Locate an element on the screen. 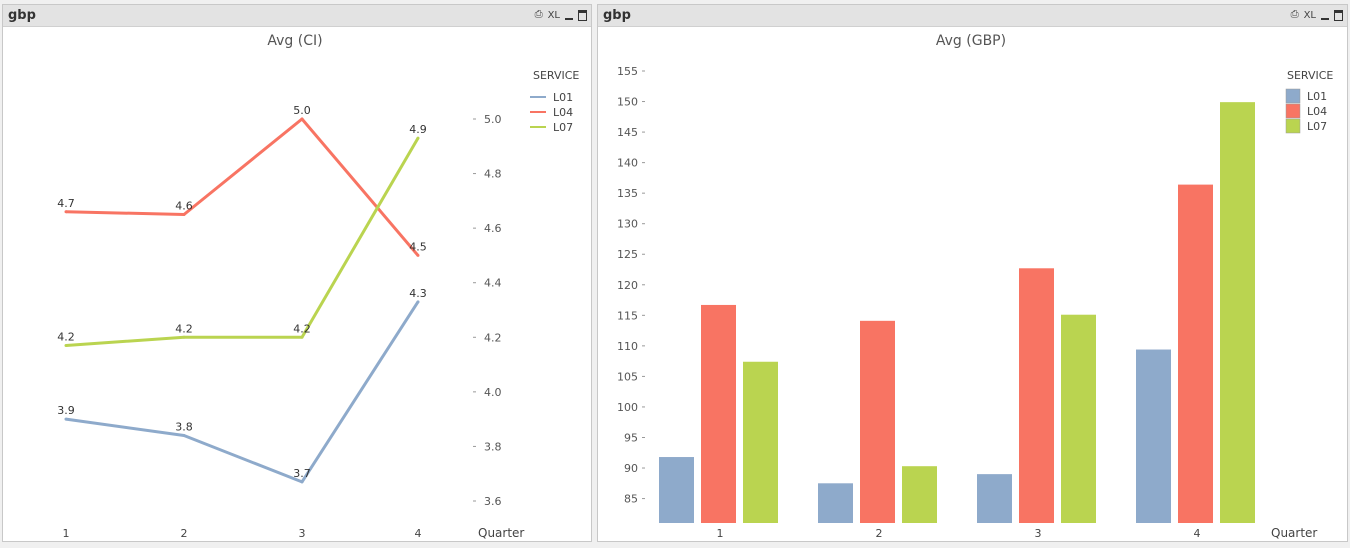 This screenshot has height=548, width=1350. y-tick-label: 4.8 is located at coordinates (493, 174).